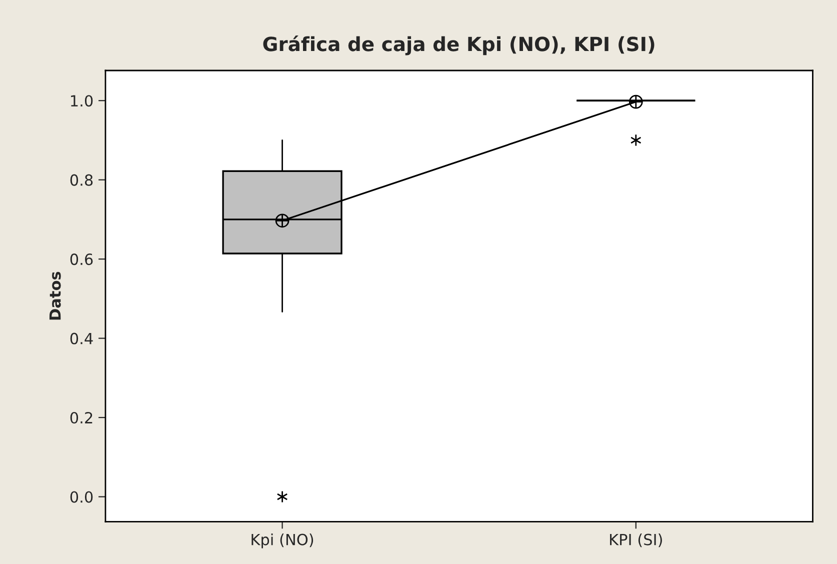 The height and width of the screenshot is (564, 837). Describe the element at coordinates (81, 497) in the screenshot. I see `y-tick-label: 0.0` at that location.